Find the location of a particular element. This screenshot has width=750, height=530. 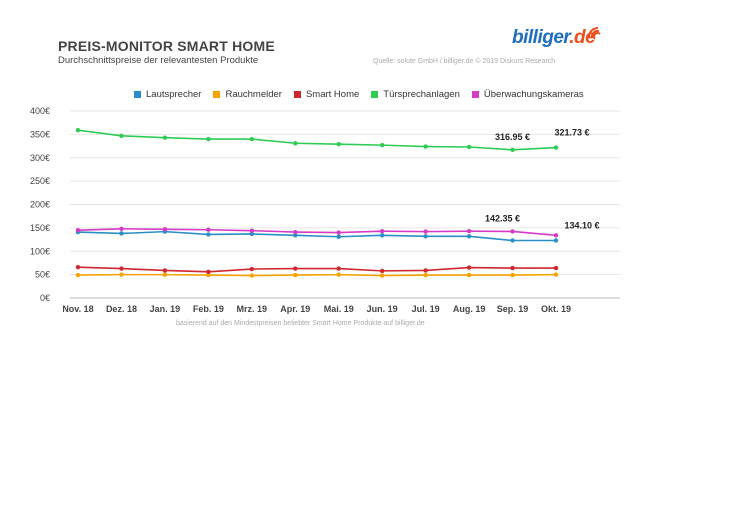

legend-item: Lautsprecher is located at coordinates (167, 94).